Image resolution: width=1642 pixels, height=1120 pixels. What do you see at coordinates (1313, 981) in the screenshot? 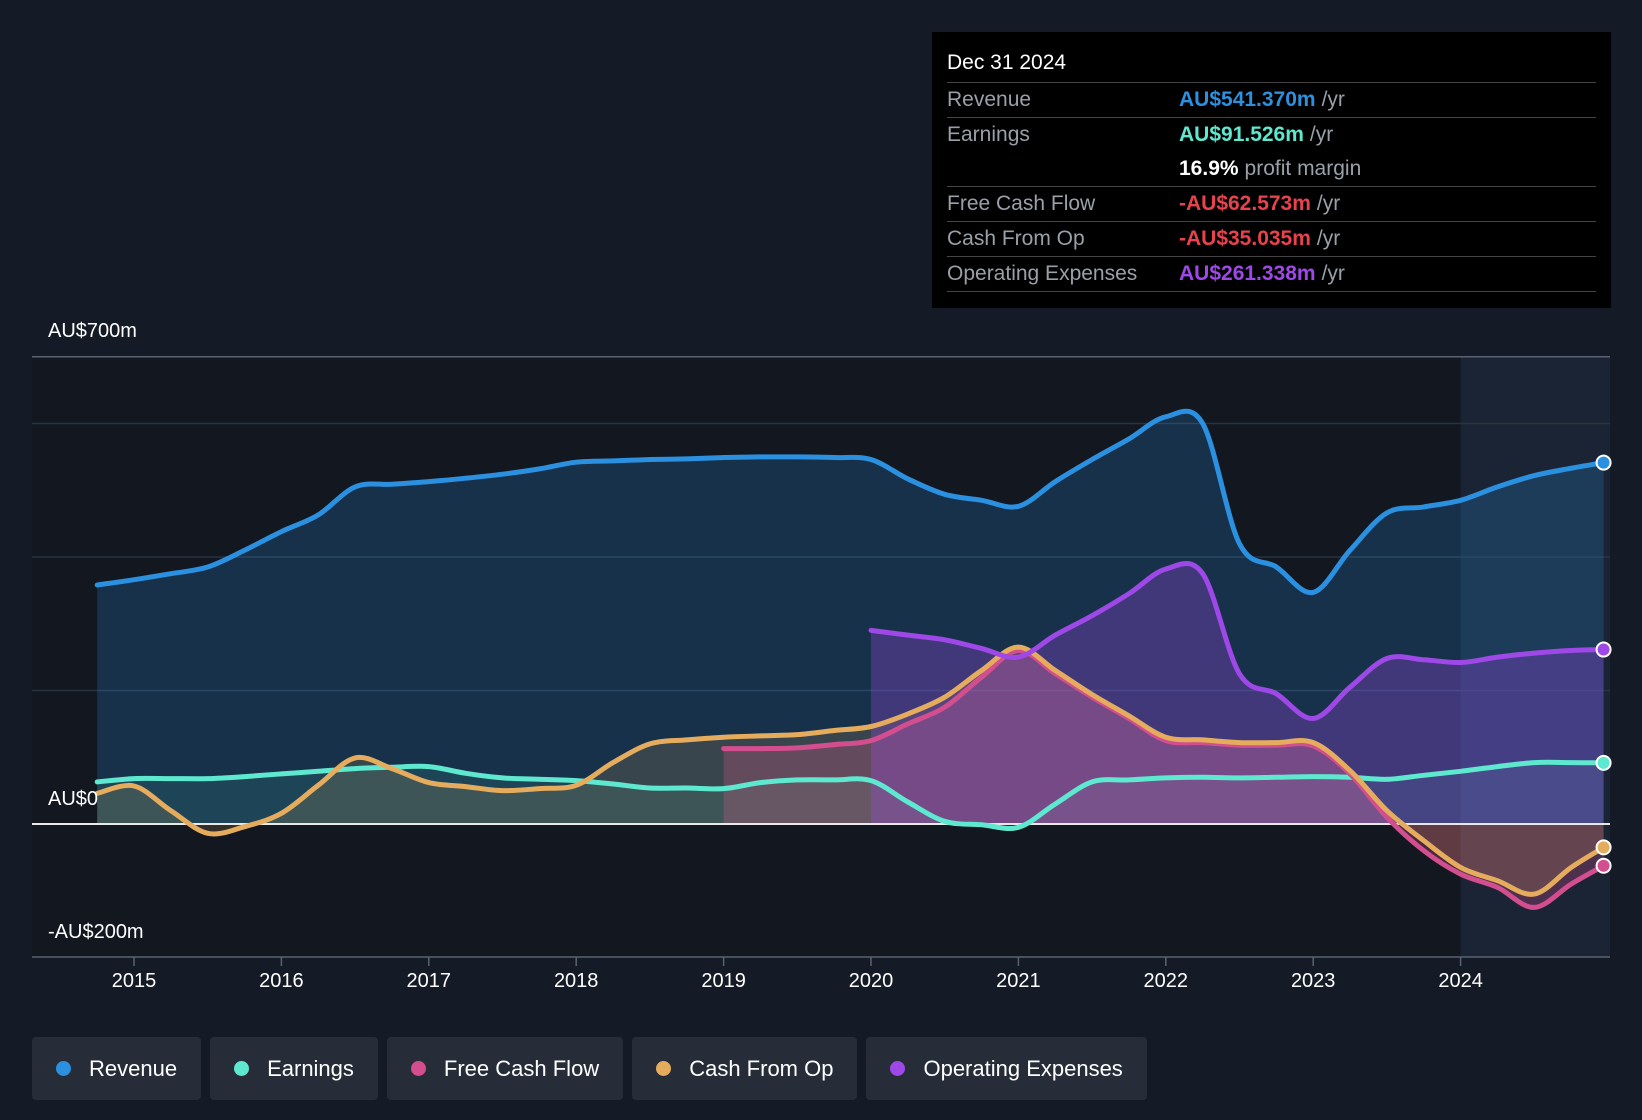
I see `x-tick-label: 2023` at bounding box center [1313, 981].